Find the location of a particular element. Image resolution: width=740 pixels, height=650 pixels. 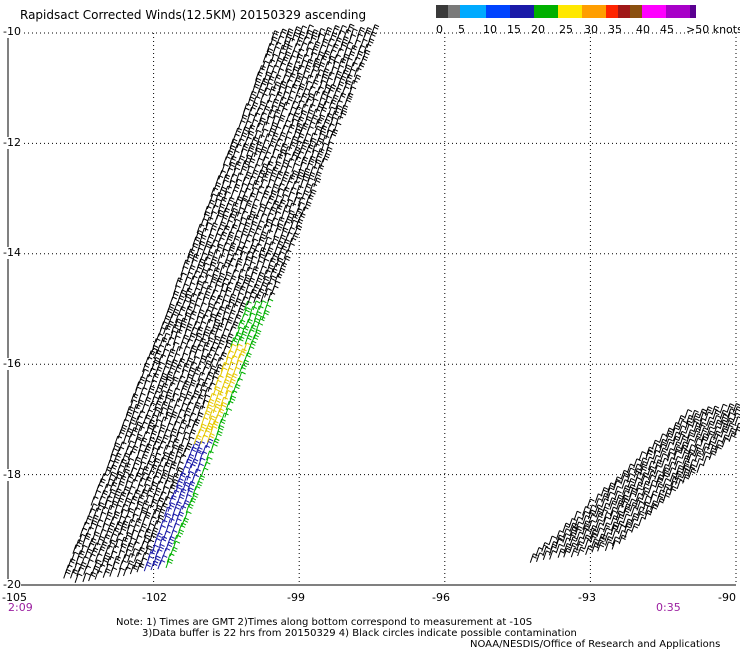

lat-label-16s: -16 is located at coordinates (12, 363).